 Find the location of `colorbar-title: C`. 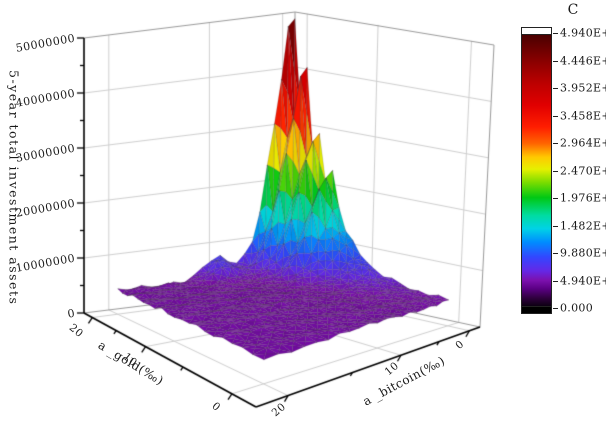

colorbar-title: C is located at coordinates (573, 10).